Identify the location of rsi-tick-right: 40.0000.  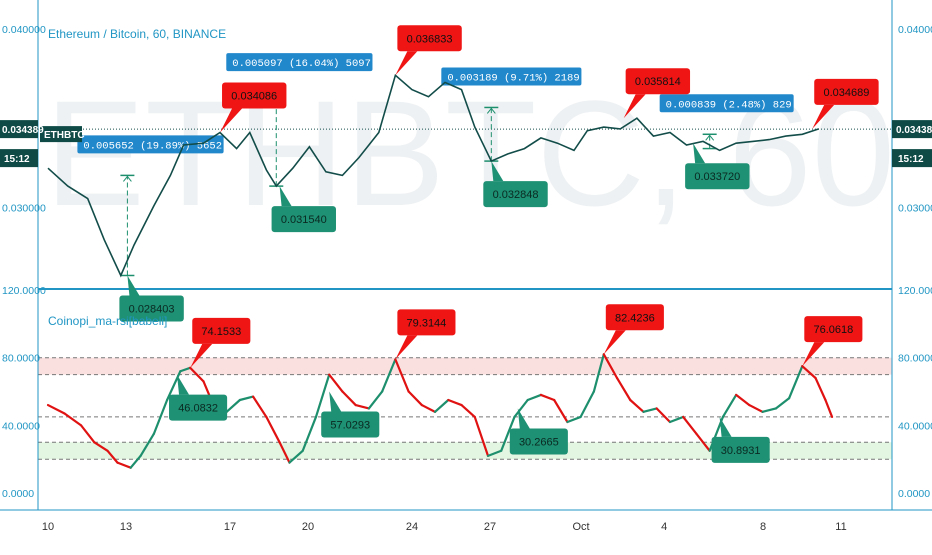
(915, 426).